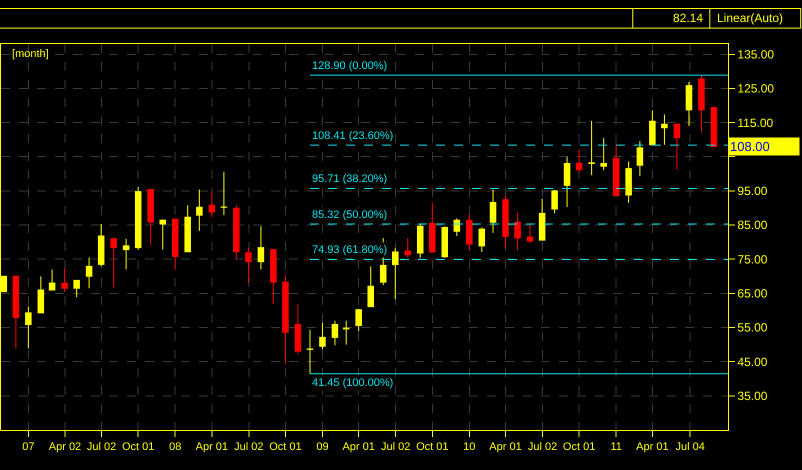 This screenshot has height=470, width=802. Describe the element at coordinates (350, 66) in the screenshot. I see `ref-line-label: 128.90 (0.00%)` at that location.